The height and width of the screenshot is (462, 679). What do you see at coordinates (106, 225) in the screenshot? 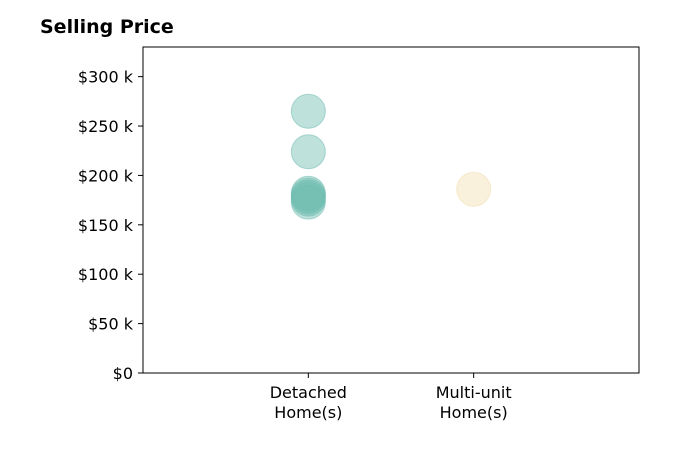
I see `y-tick-label: $150 k` at bounding box center [106, 225].